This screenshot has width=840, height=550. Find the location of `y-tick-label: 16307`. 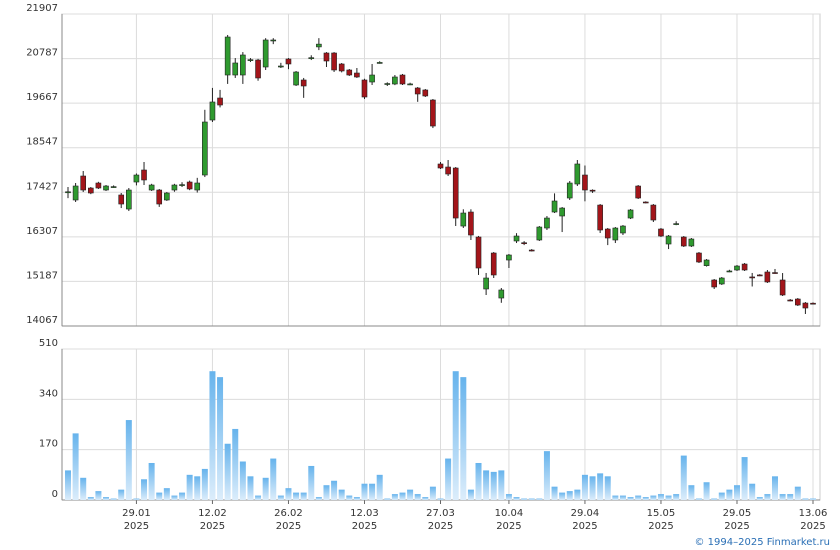

y-tick-label: 16307 is located at coordinates (42, 231).